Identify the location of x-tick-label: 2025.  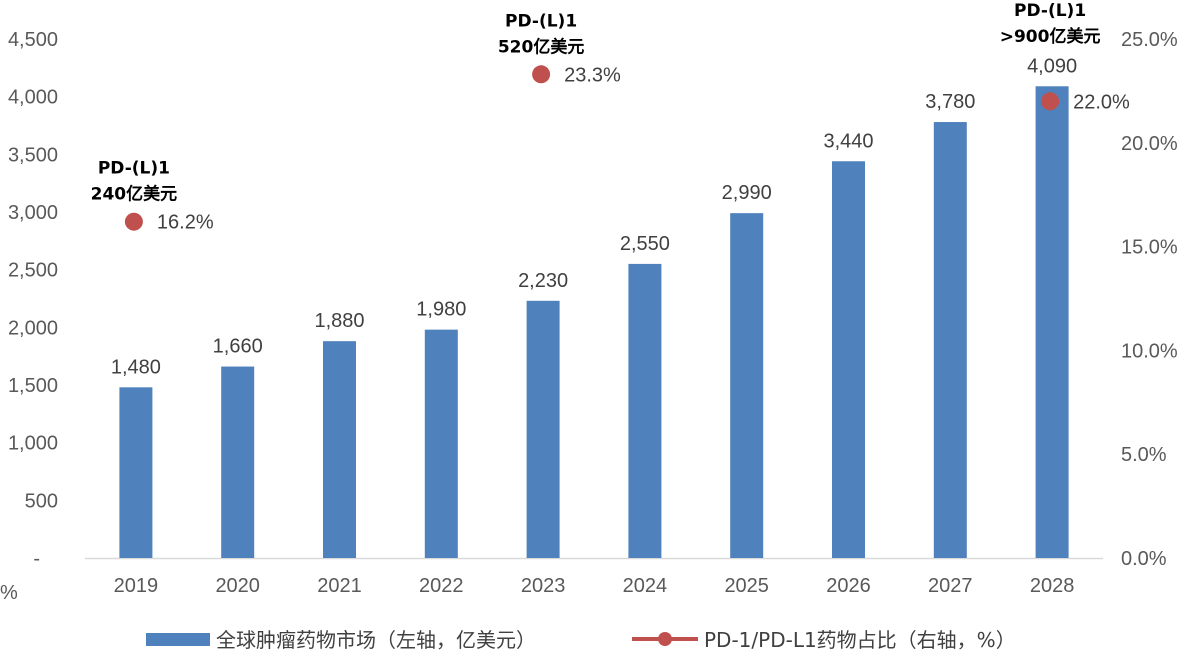
(746, 586).